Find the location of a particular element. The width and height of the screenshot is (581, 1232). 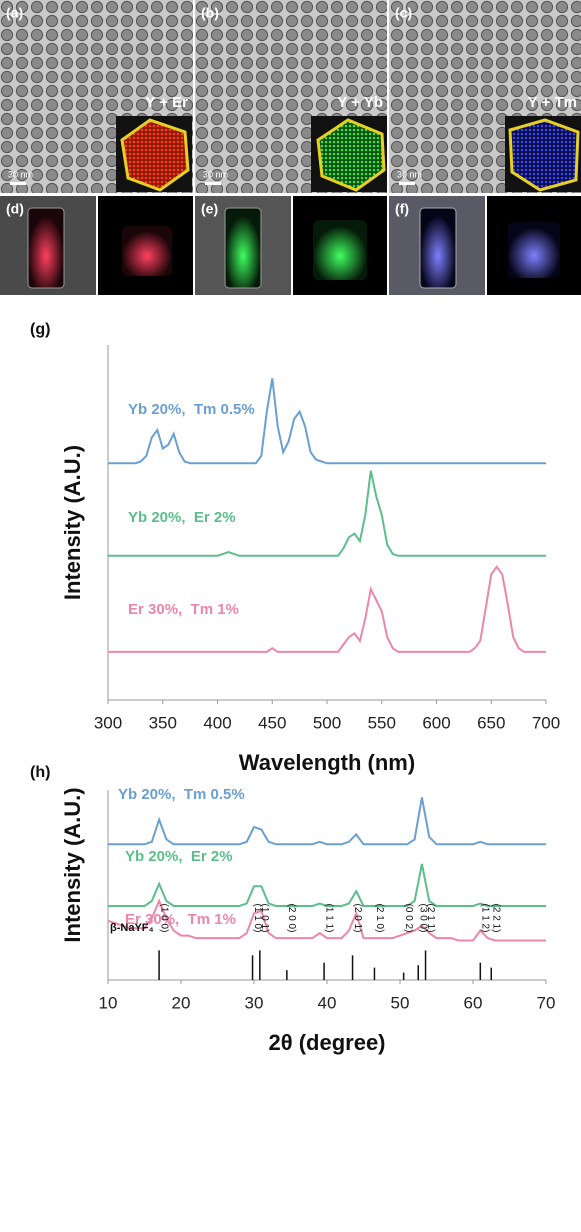

photos is located at coordinates (290, 245).